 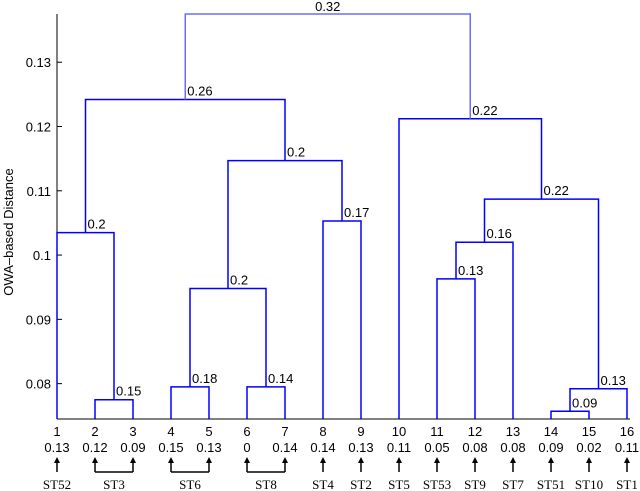 I want to click on leaf-index: 16, so click(x=627, y=431).